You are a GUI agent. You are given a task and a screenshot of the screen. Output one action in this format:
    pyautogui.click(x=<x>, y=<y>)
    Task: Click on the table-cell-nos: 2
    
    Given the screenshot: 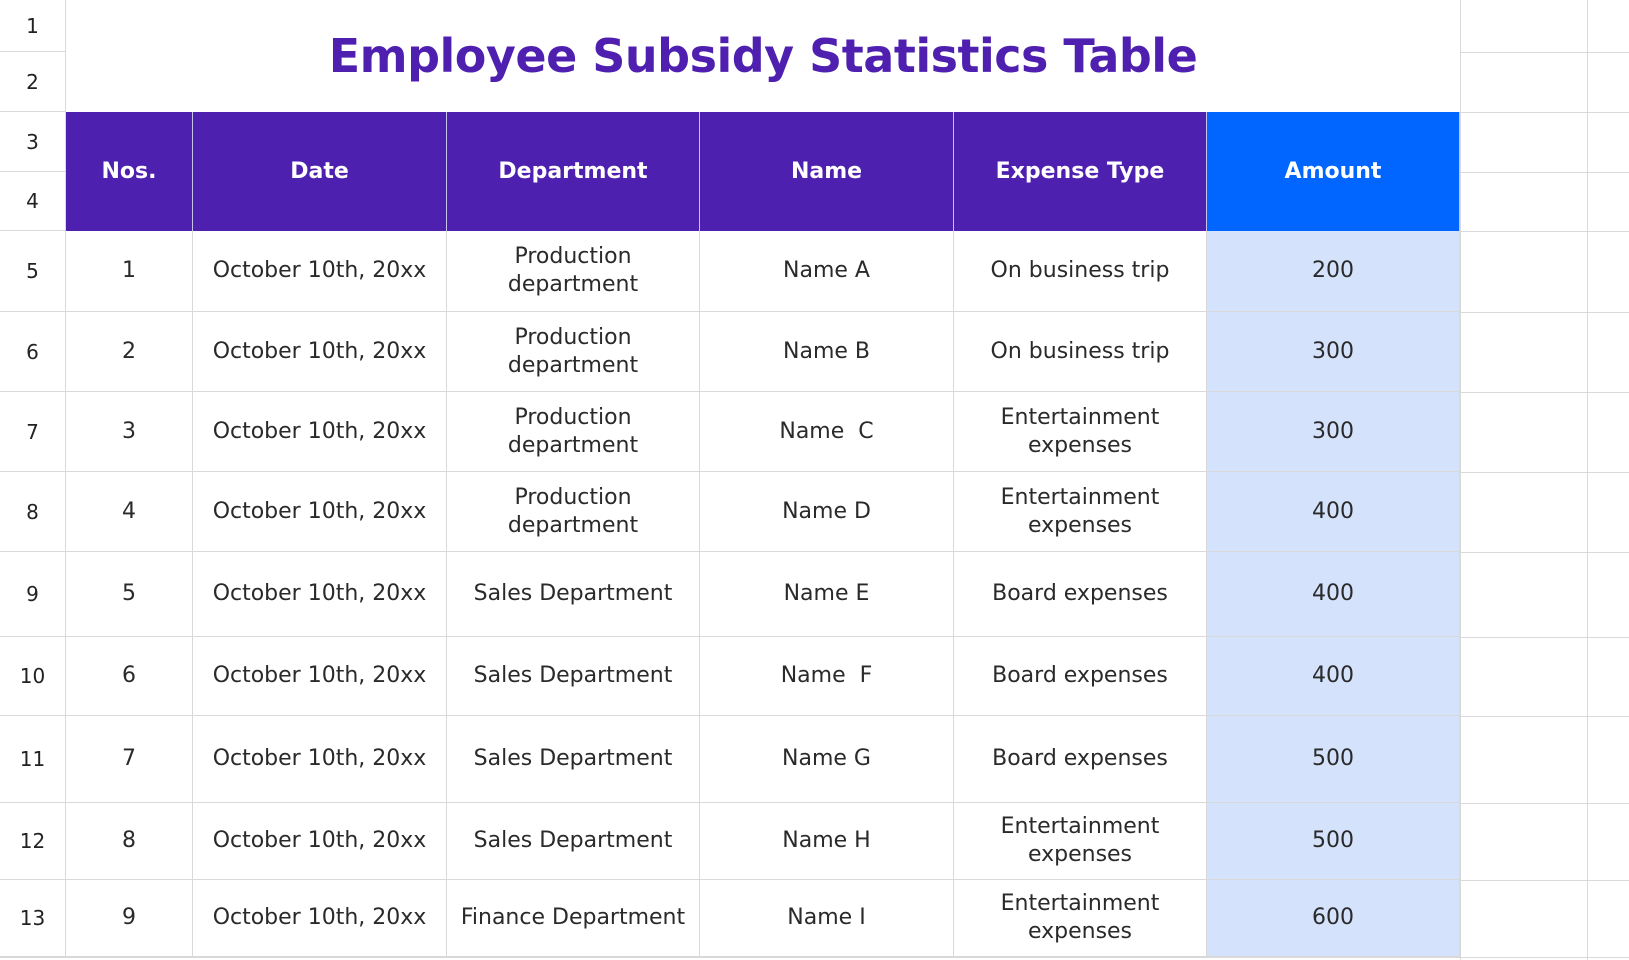 What is the action you would take?
    pyautogui.click(x=129, y=352)
    